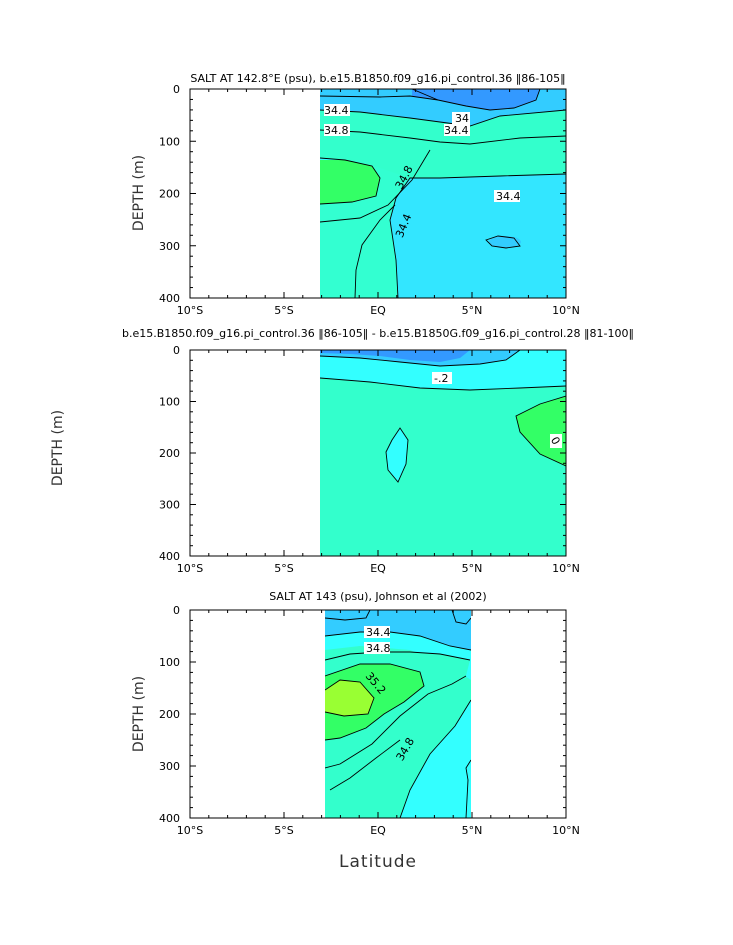 This screenshot has height=945, width=733. I want to click on panel-3-region-max, so click(349, 698).